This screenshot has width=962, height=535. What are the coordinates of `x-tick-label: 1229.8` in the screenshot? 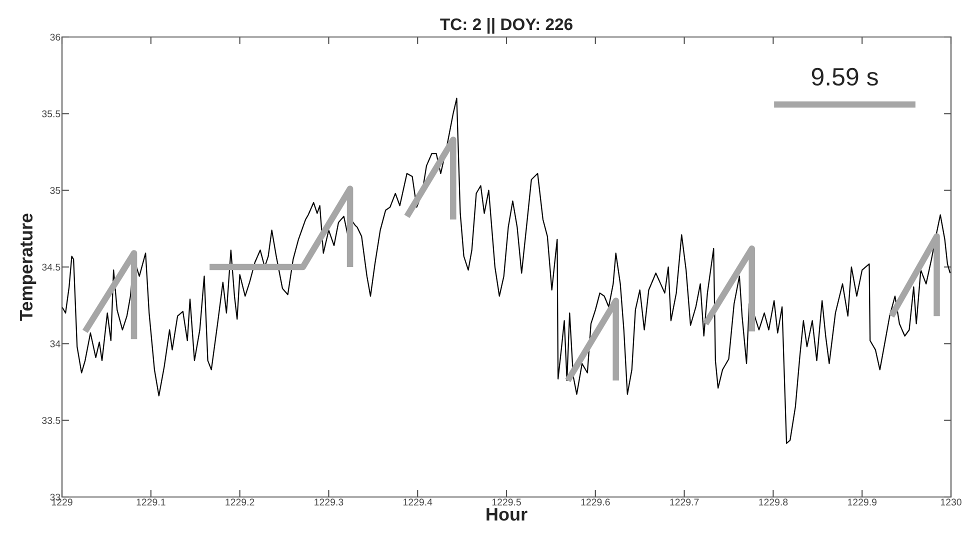 It's located at (773, 502).